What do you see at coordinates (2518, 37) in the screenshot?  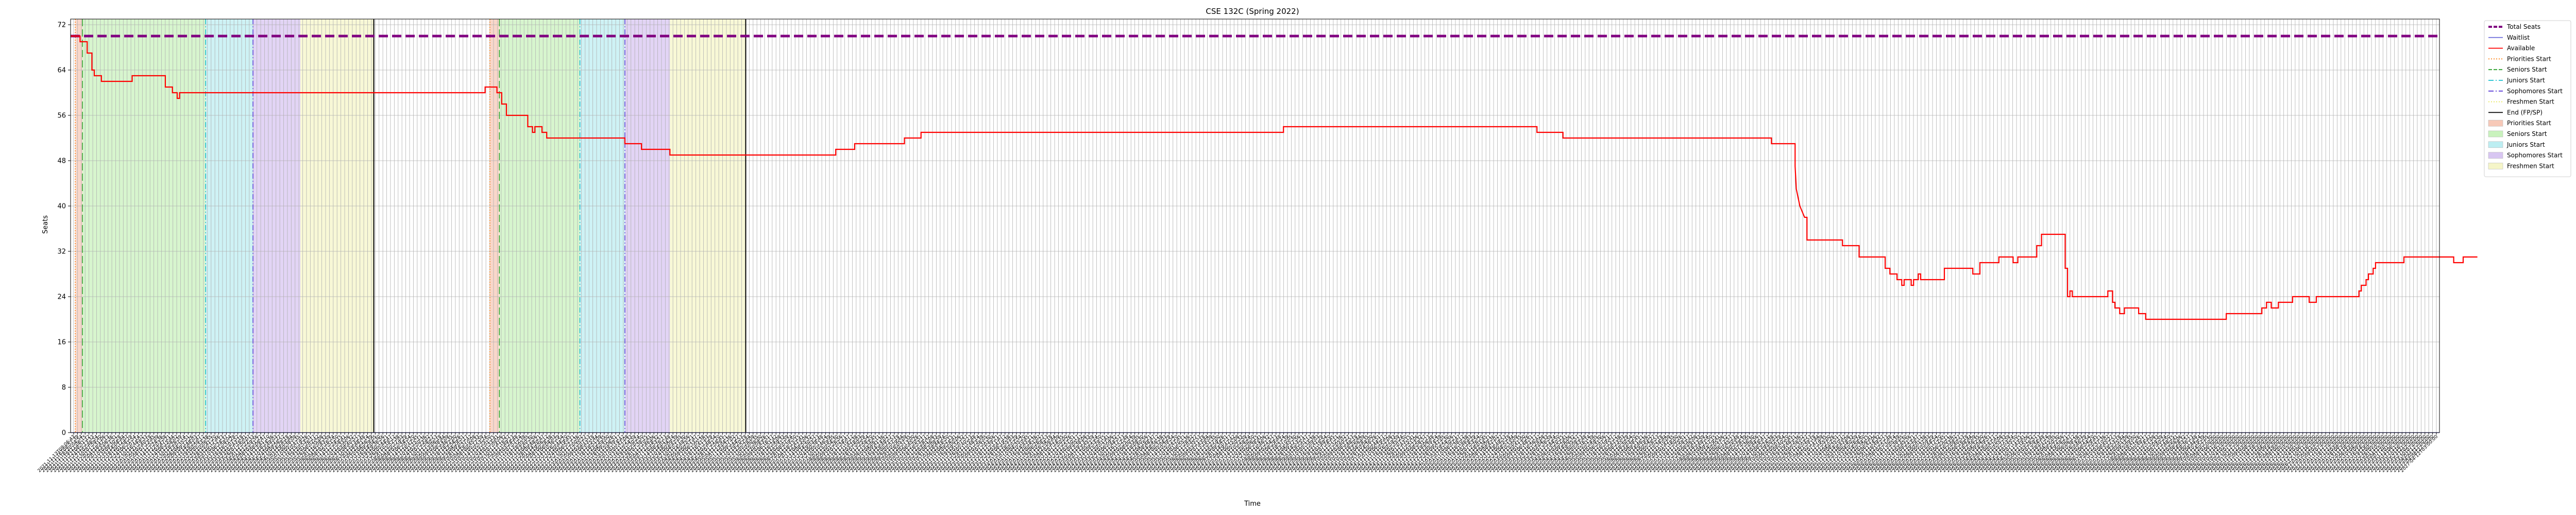 I see `legend-label: Waitlist` at bounding box center [2518, 37].